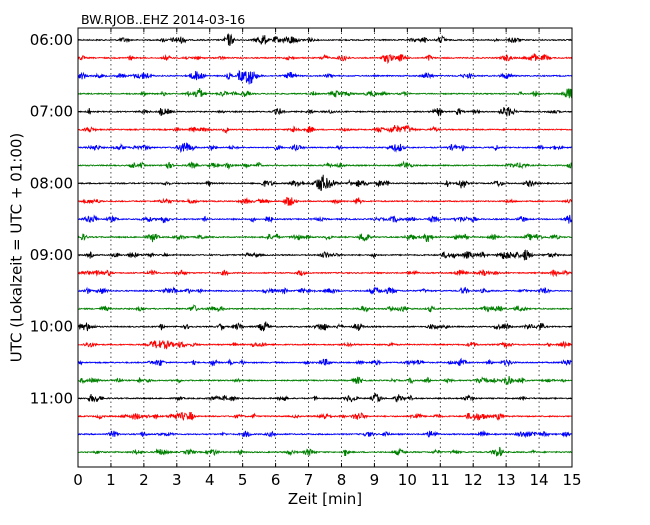 This screenshot has width=650, height=525. I want to click on x-tick-label: 1, so click(111, 480).